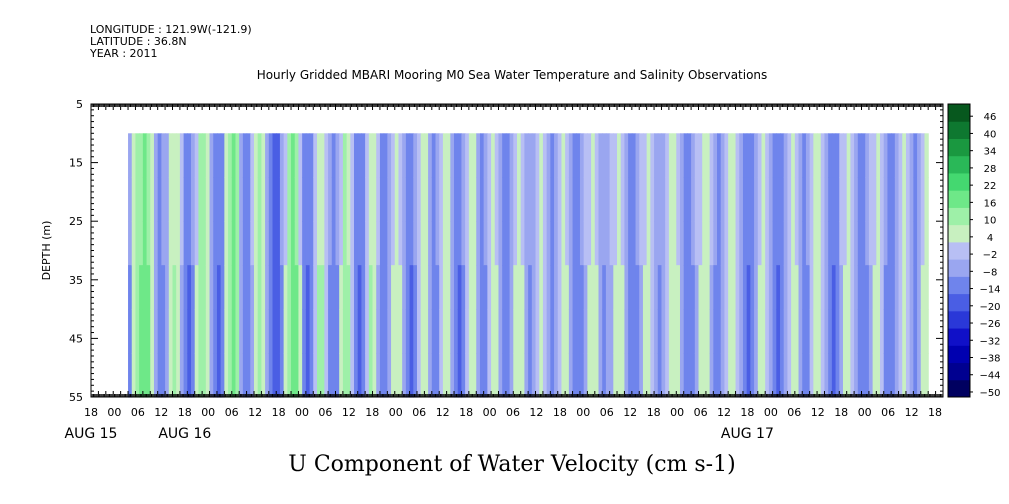 This screenshot has width=1009, height=504. What do you see at coordinates (747, 412) in the screenshot?
I see `x-hour-label: 18` at bounding box center [747, 412].